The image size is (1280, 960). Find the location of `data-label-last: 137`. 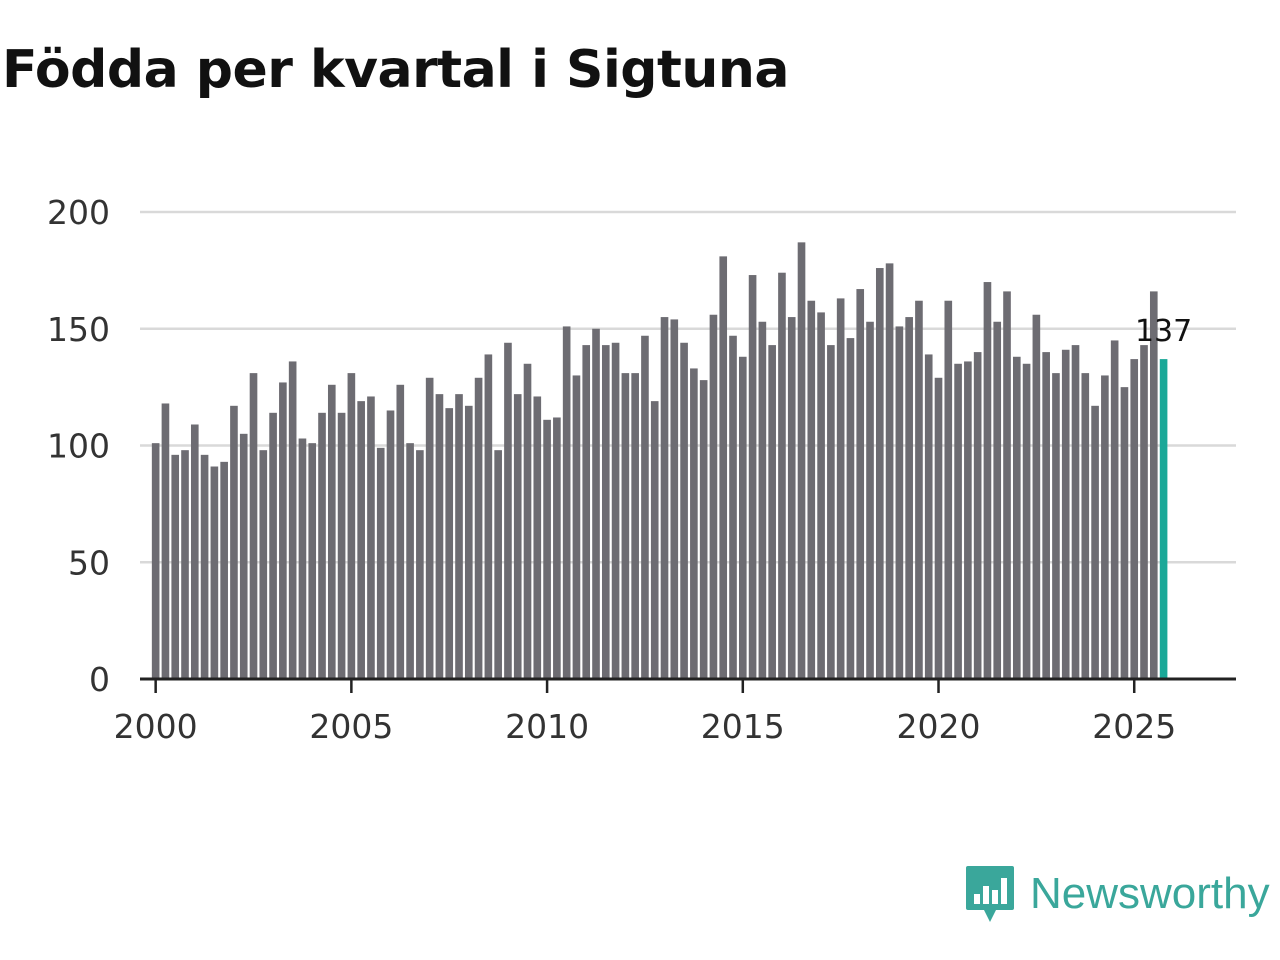

data-label-last: 137 is located at coordinates (1163, 331).